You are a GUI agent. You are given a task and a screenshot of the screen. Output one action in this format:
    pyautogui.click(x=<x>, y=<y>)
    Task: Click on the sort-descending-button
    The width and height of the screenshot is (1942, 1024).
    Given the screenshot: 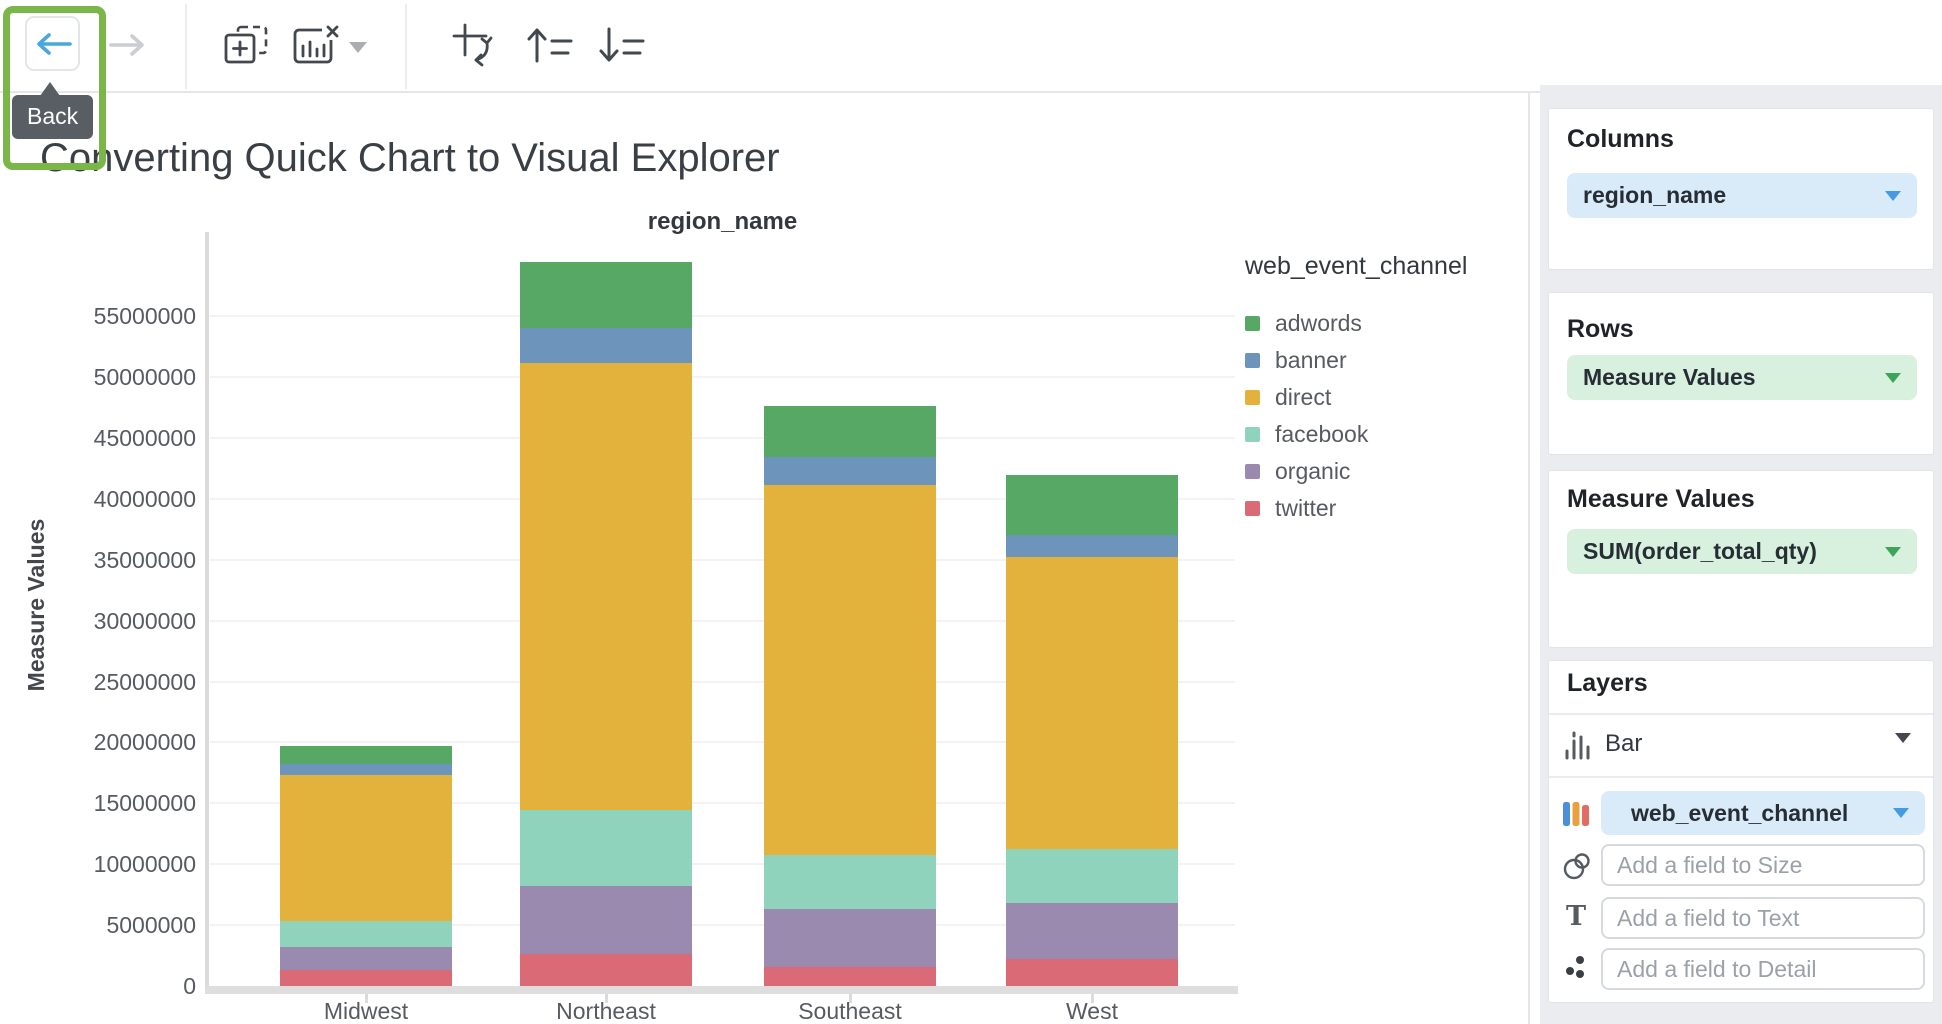 What is the action you would take?
    pyautogui.click(x=621, y=45)
    